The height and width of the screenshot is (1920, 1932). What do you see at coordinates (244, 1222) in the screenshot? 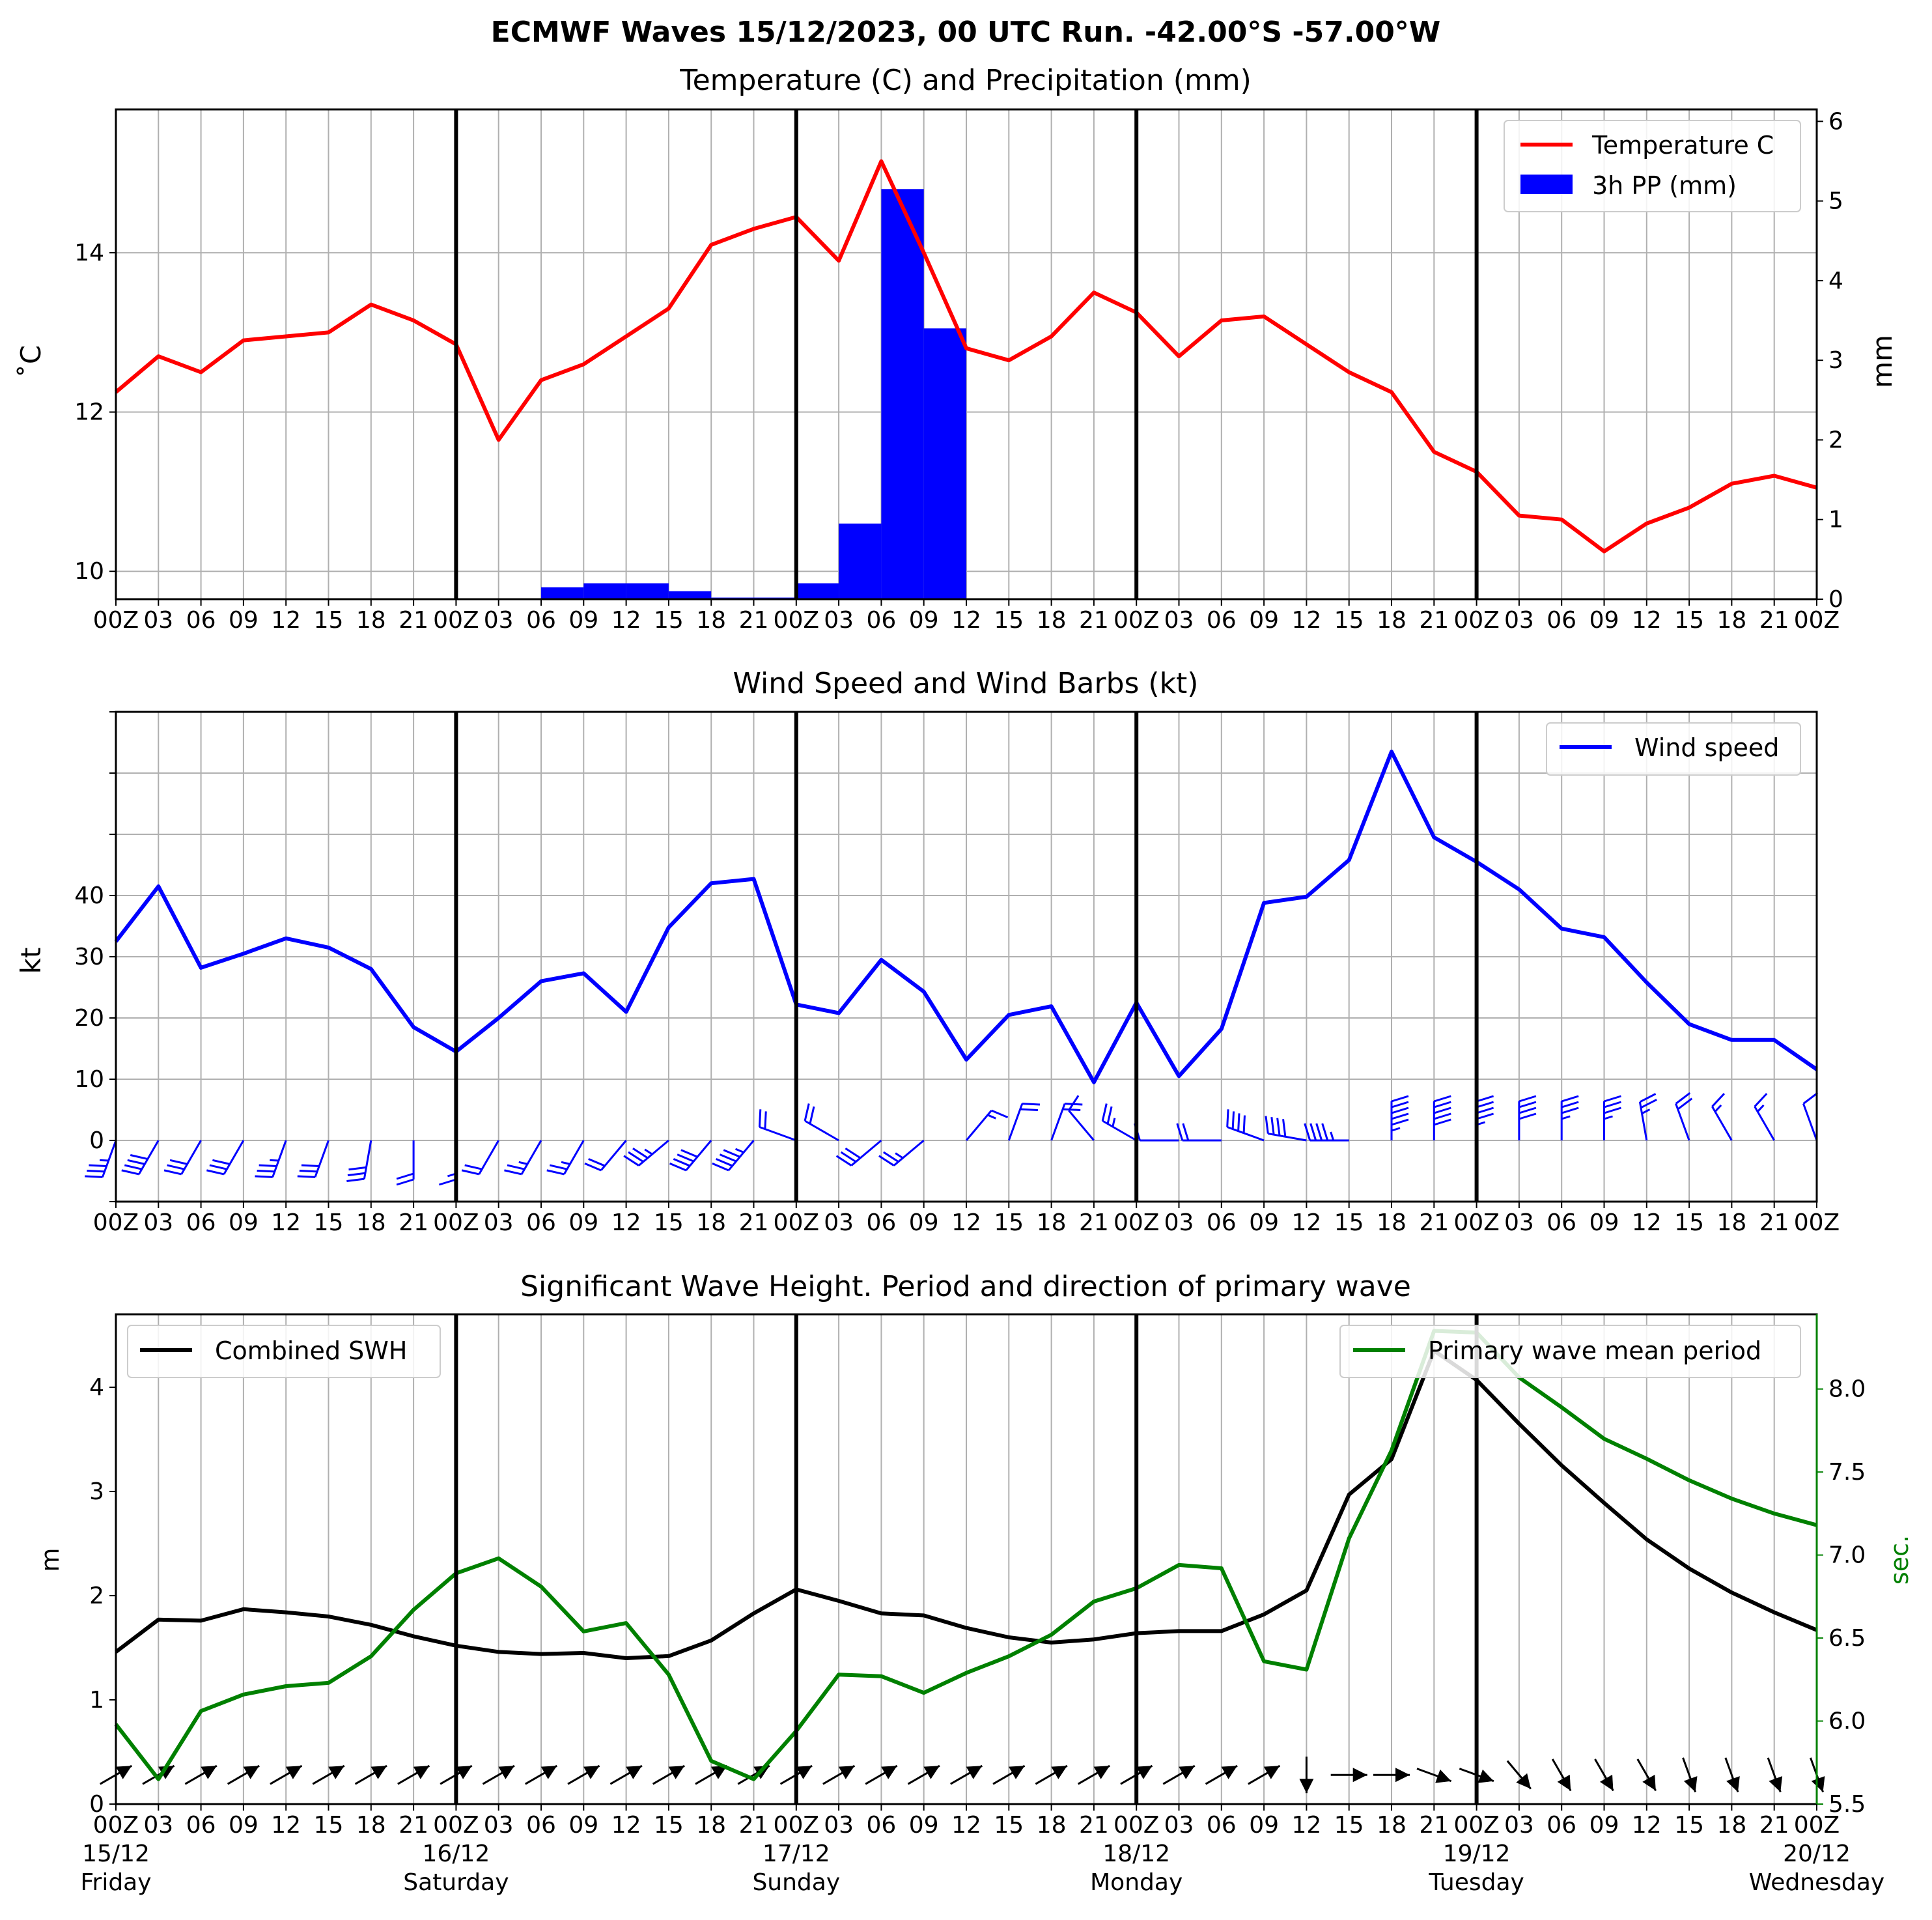
I see `x-tick-label: 09` at bounding box center [244, 1222].